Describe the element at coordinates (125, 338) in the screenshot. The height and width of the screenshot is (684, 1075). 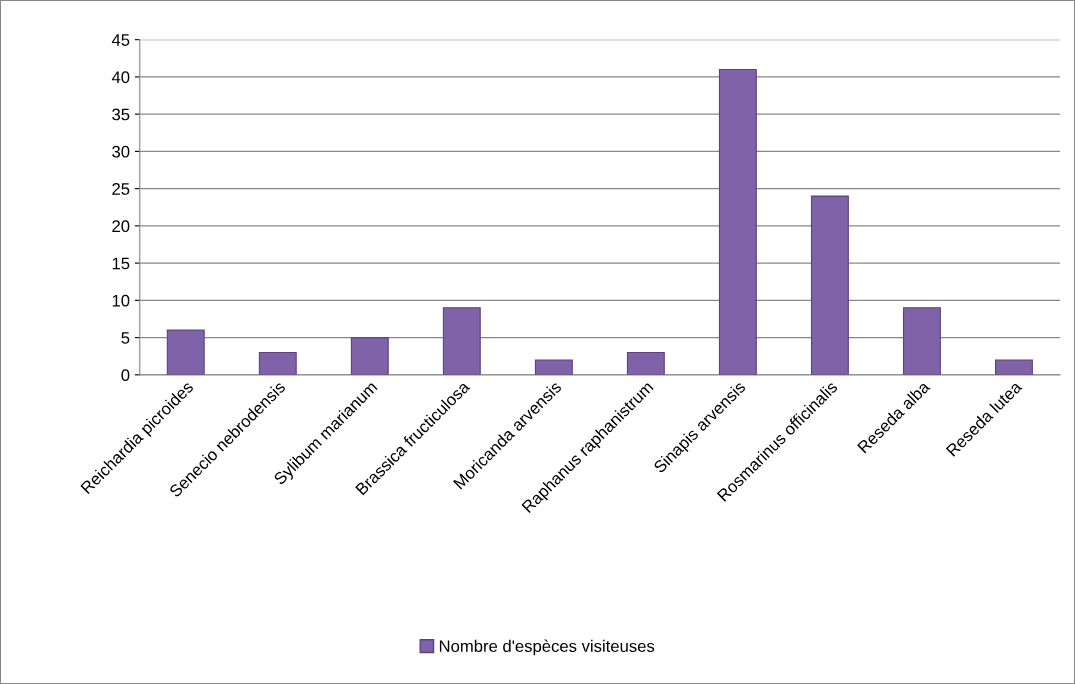
I see `y-tick-label: 5` at that location.